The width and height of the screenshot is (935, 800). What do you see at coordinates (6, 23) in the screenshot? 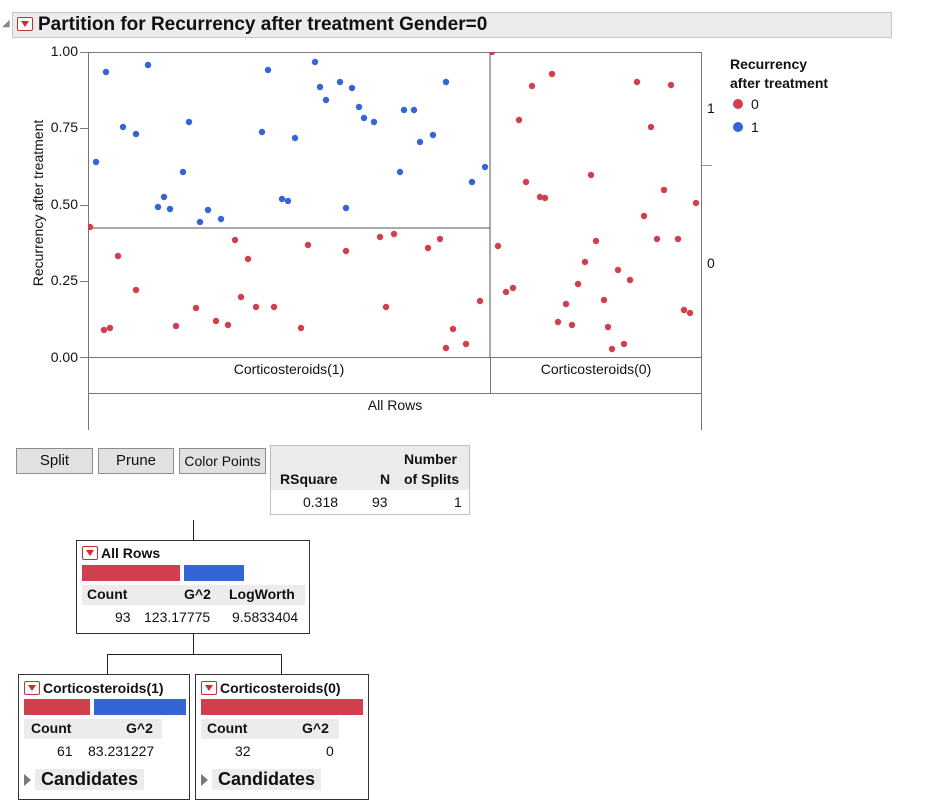
I see `outline-collapse-icon: ◢` at bounding box center [6, 23].